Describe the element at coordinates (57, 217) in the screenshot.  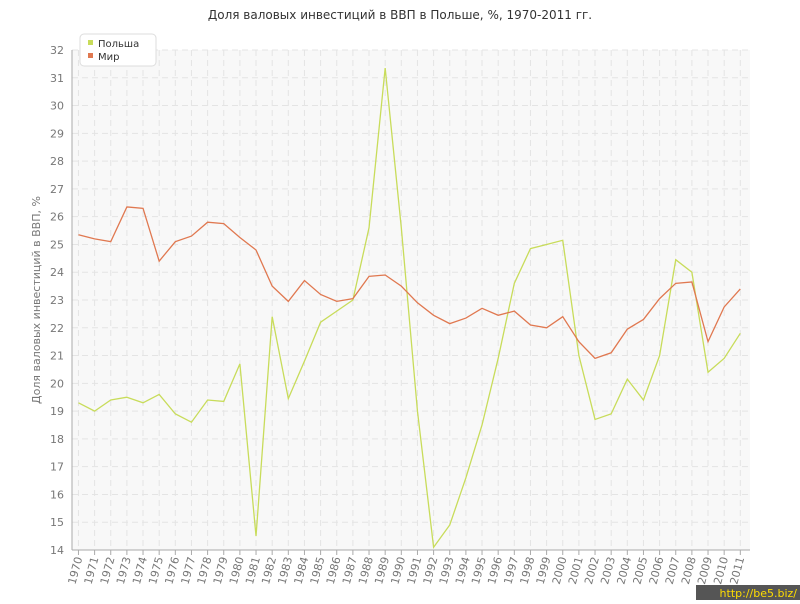
I see `y-tick-label: 26` at that location.